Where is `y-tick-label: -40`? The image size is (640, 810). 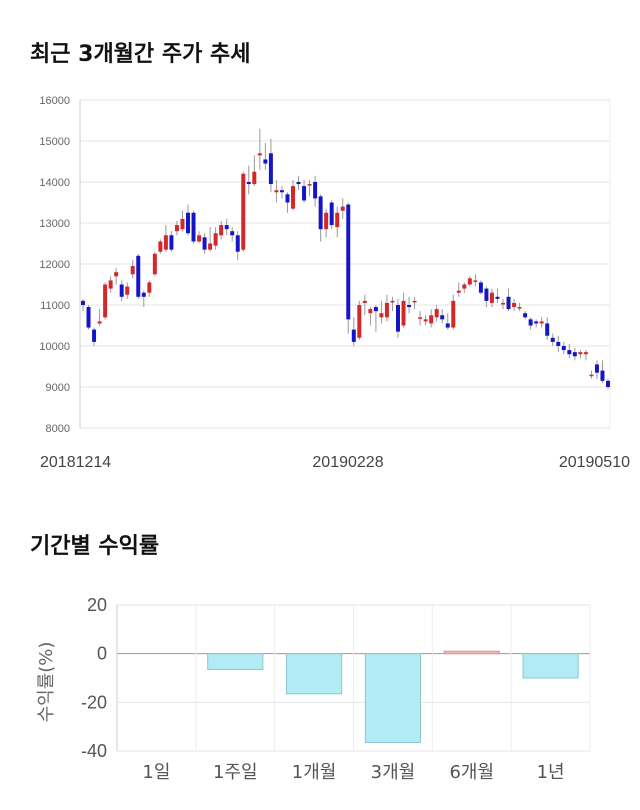 y-tick-label: -40 is located at coordinates (94, 751).